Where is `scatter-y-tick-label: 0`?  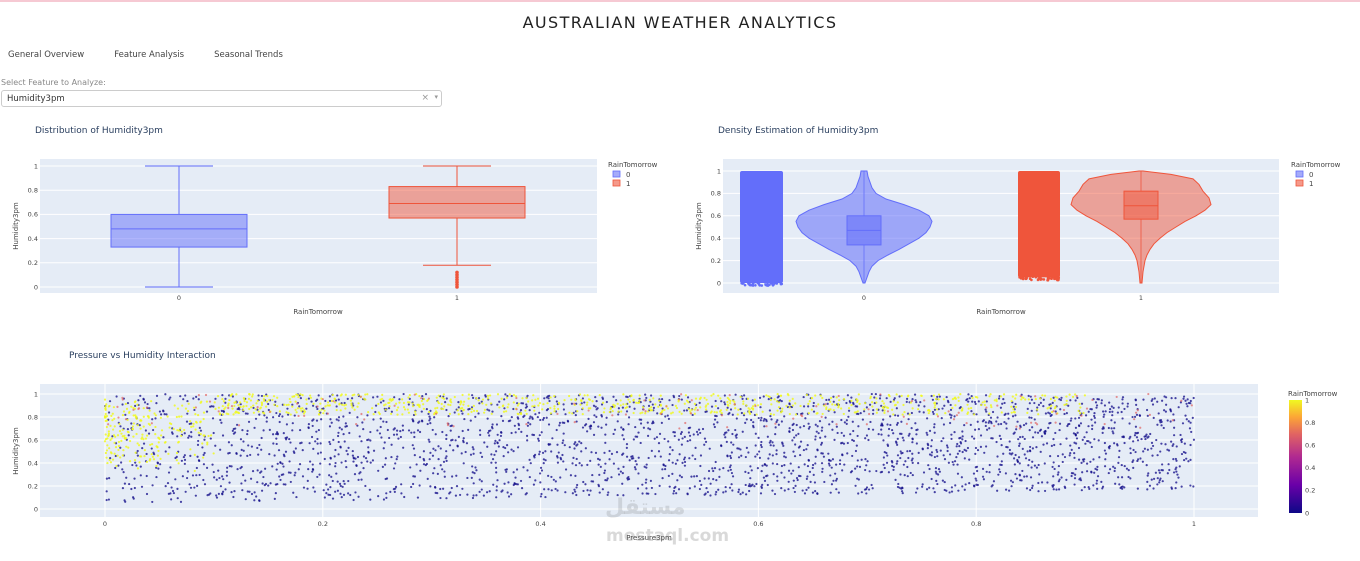
scatter-y-tick-label: 0 is located at coordinates (36, 509).